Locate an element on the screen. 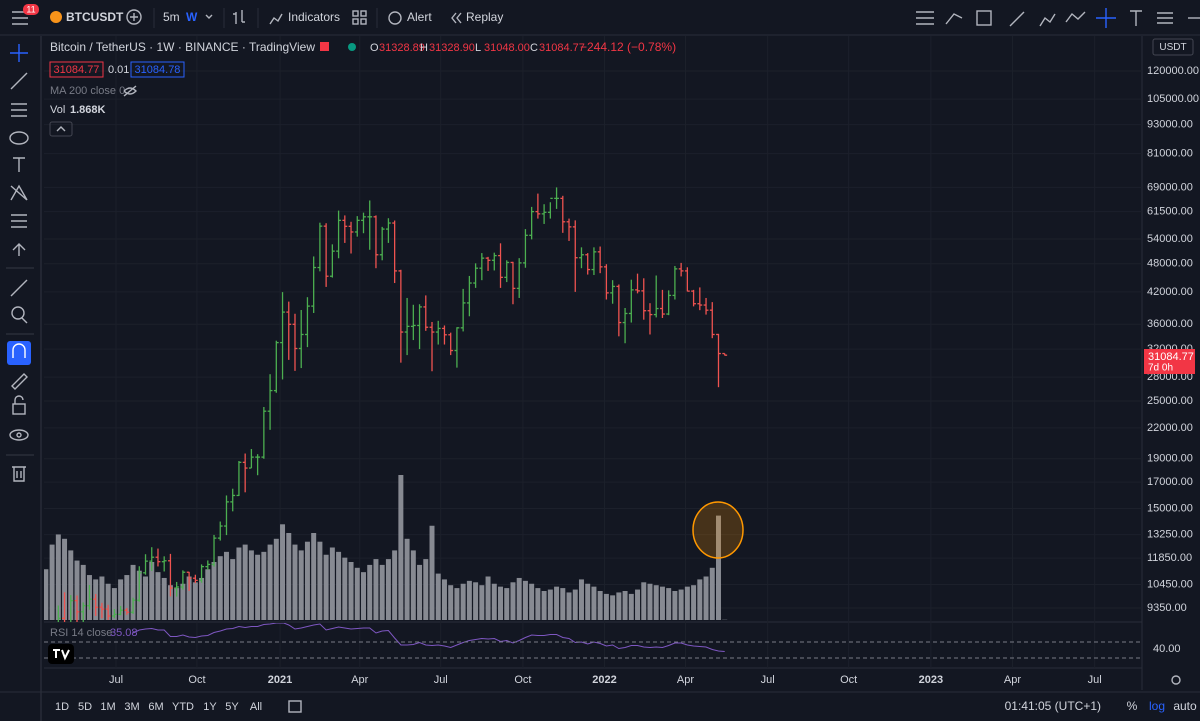 This screenshot has width=1200, height=721. rsi-bands is located at coordinates (593, 650).